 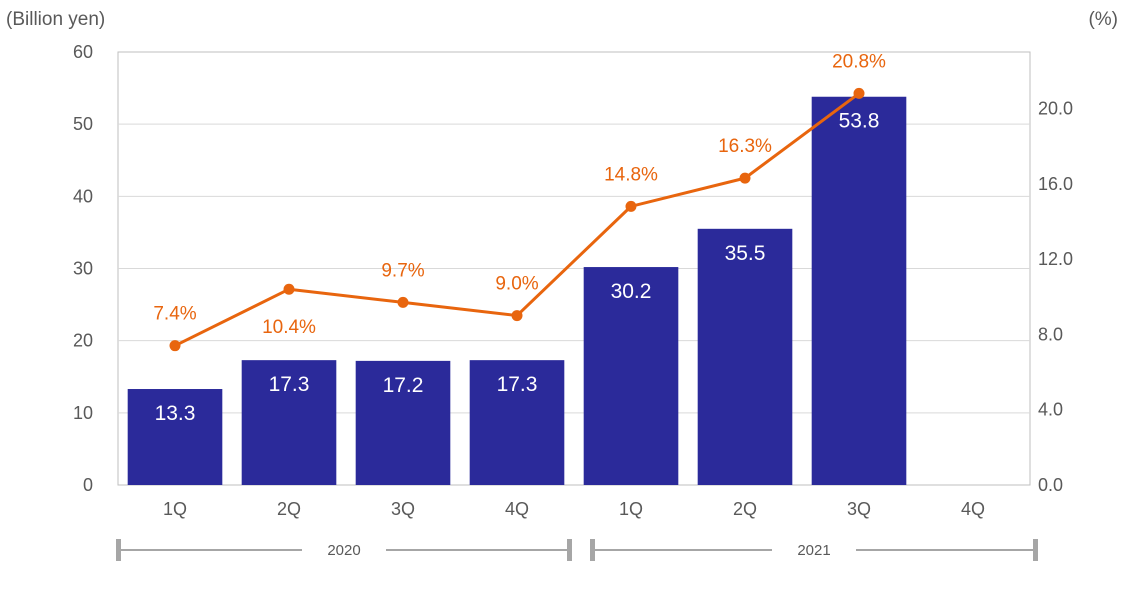 What do you see at coordinates (631, 174) in the screenshot?
I see `ratio-value-label: 14.8%` at bounding box center [631, 174].